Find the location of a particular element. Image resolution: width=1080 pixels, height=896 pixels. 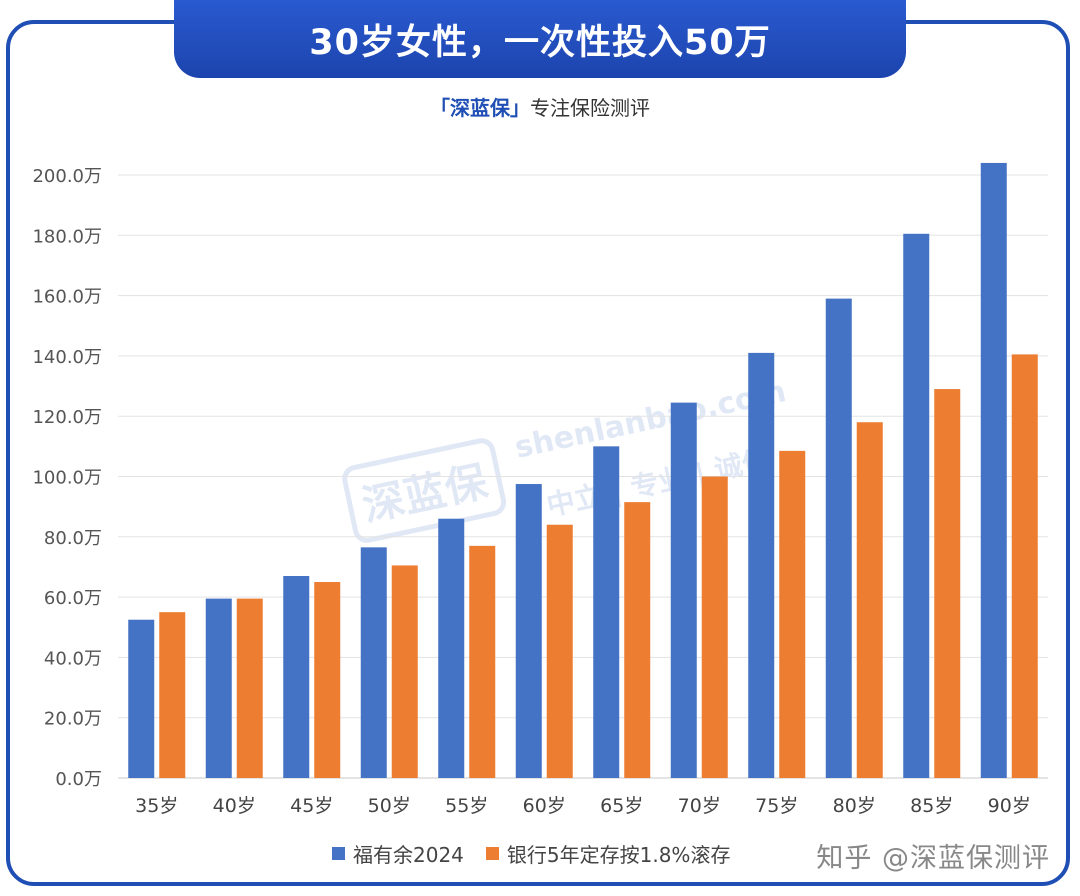

legend-label-series2: 银行5年定存按1.8%滚存 is located at coordinates (618, 854).